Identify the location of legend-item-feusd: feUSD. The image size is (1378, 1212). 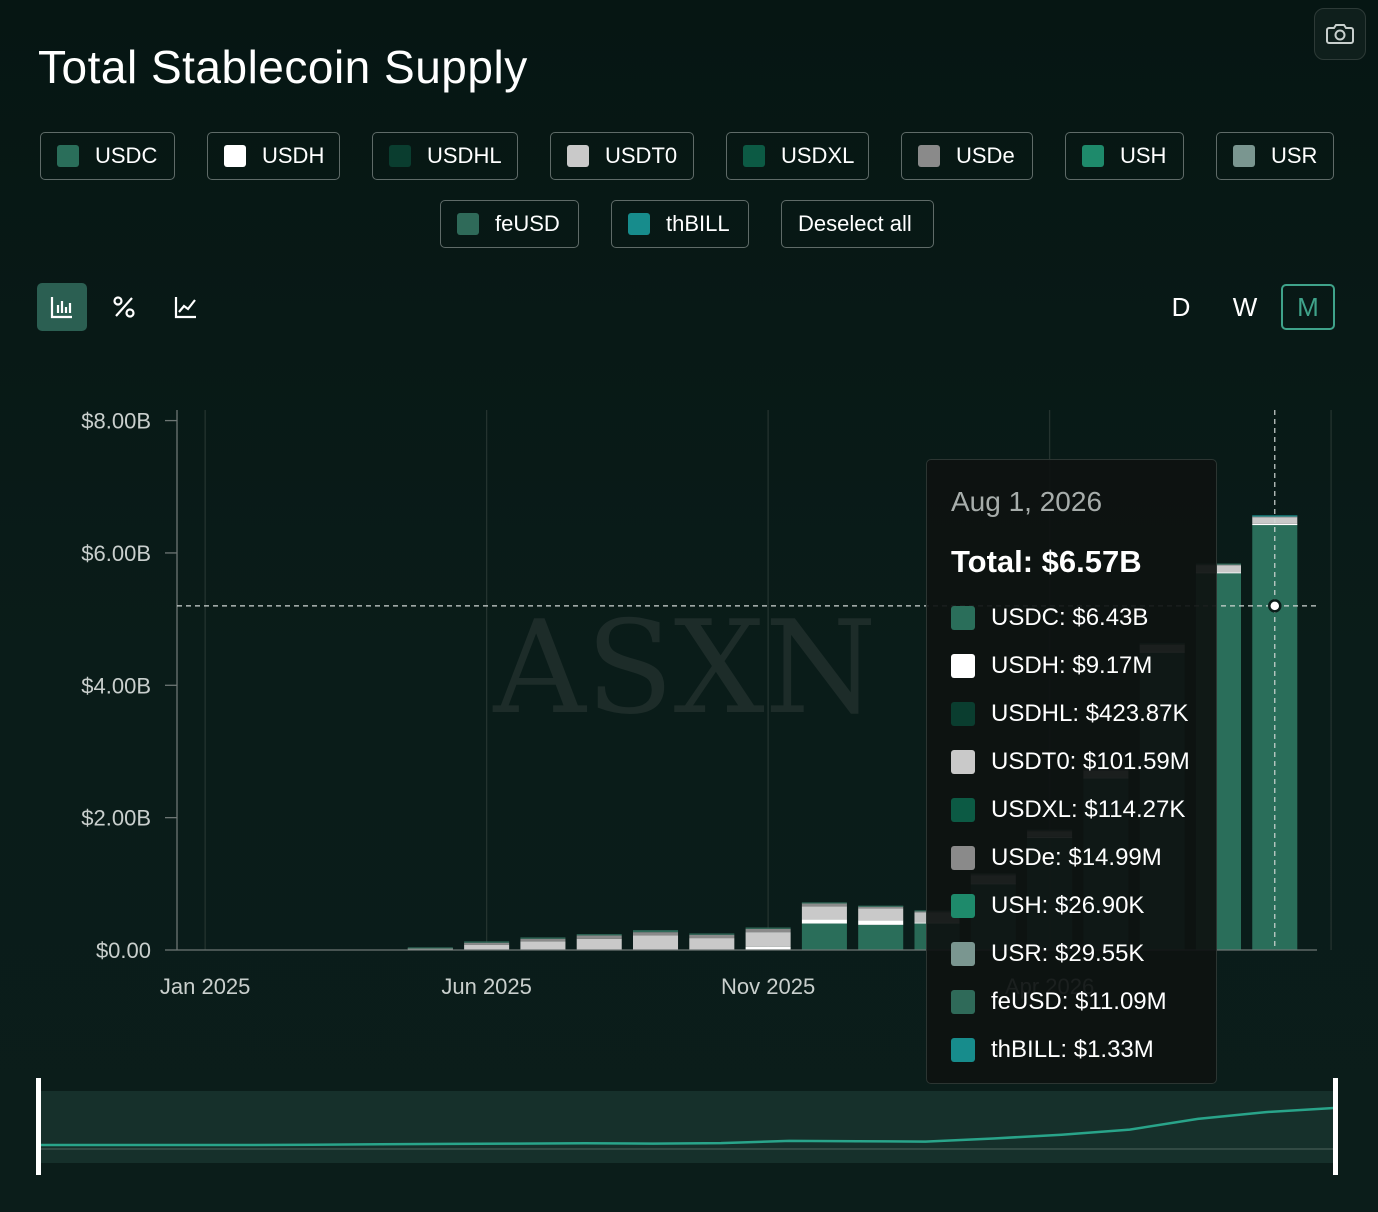
(509, 224).